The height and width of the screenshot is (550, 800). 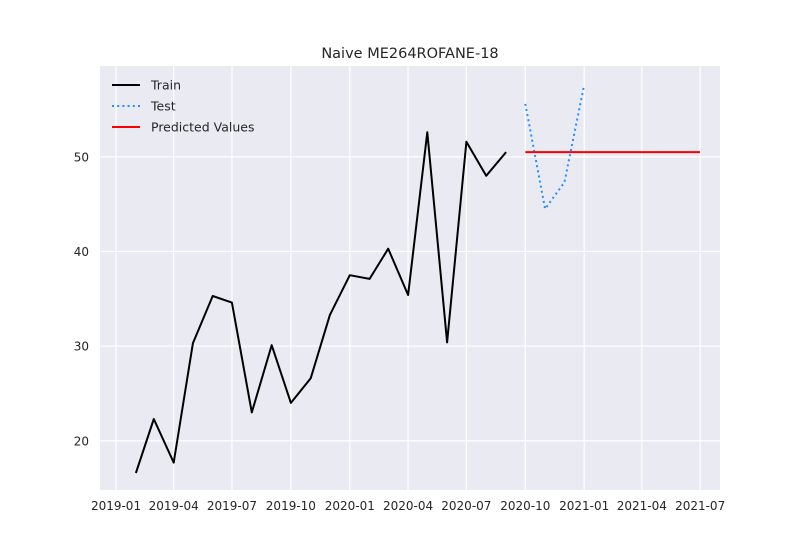 I want to click on x-tick-label: 2021-01, so click(x=584, y=506).